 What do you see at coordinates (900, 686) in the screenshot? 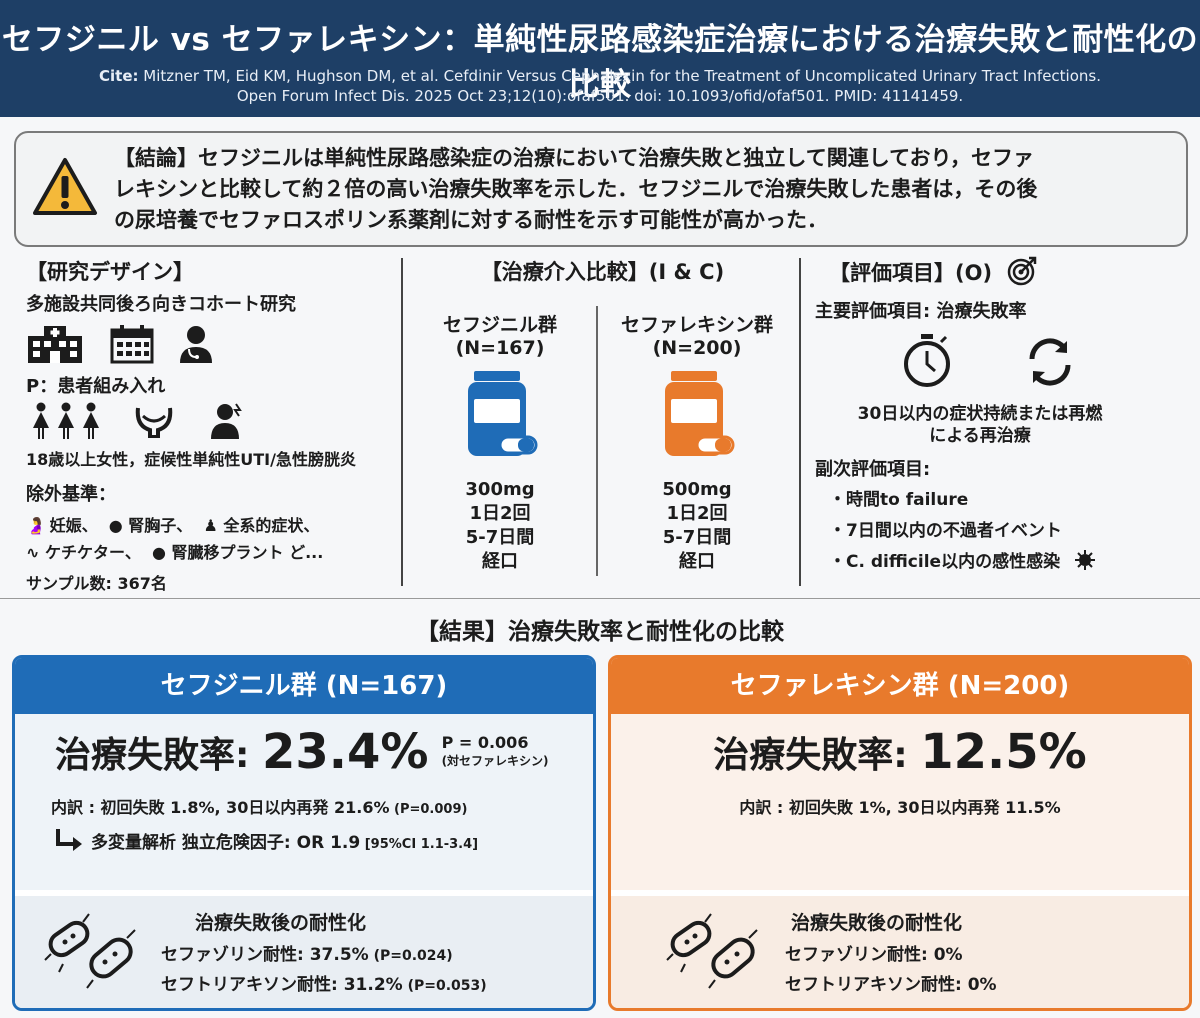
I see `cephalexin-panel-header: セファレキシン群 (N=200)` at bounding box center [900, 686].